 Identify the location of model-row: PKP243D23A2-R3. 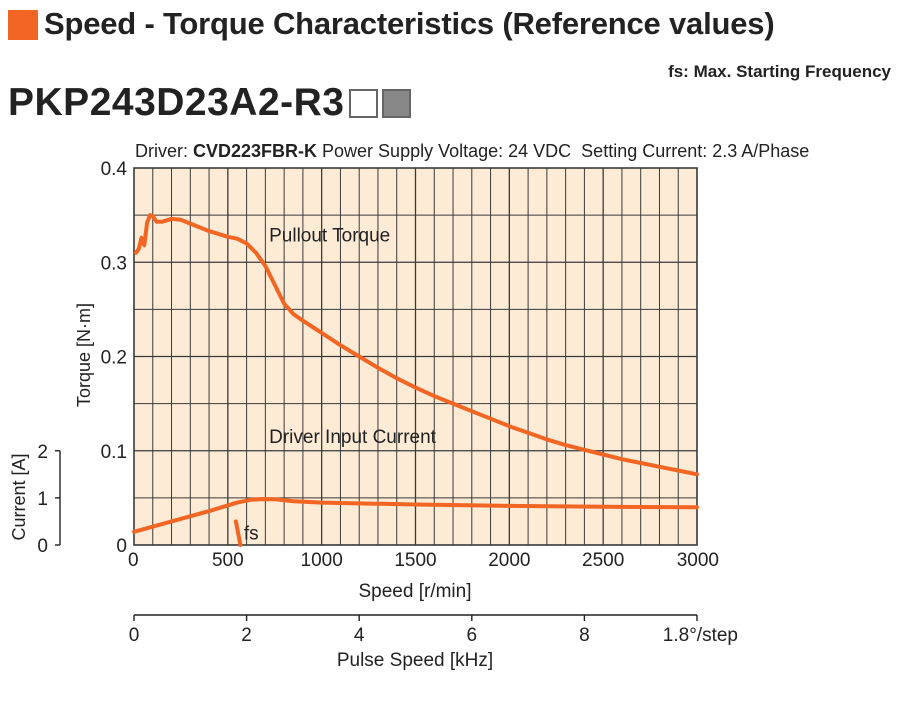
(209, 103).